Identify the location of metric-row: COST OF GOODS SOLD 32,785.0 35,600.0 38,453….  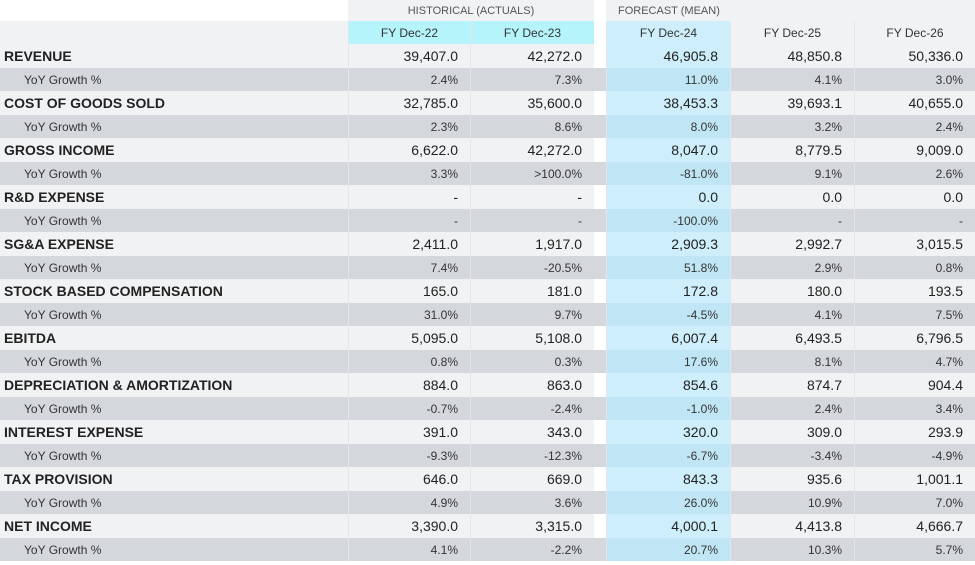
(487, 103).